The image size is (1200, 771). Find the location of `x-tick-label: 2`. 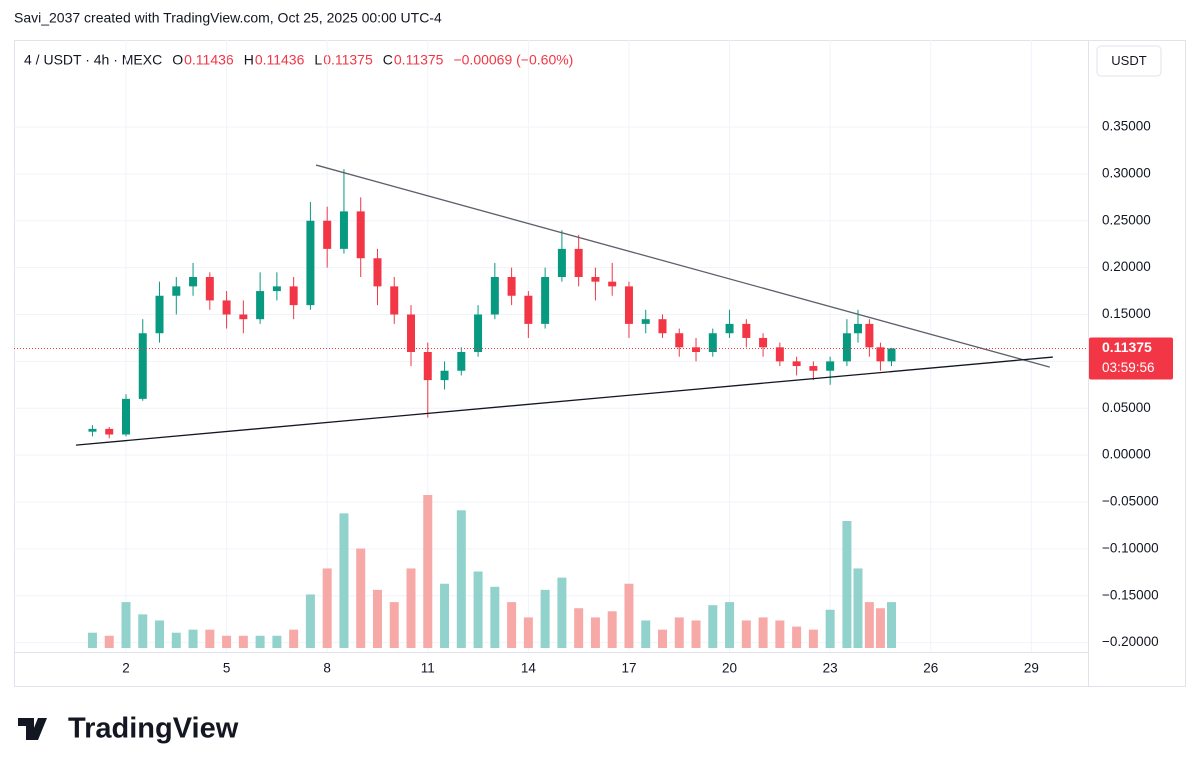

x-tick-label: 2 is located at coordinates (126, 668).